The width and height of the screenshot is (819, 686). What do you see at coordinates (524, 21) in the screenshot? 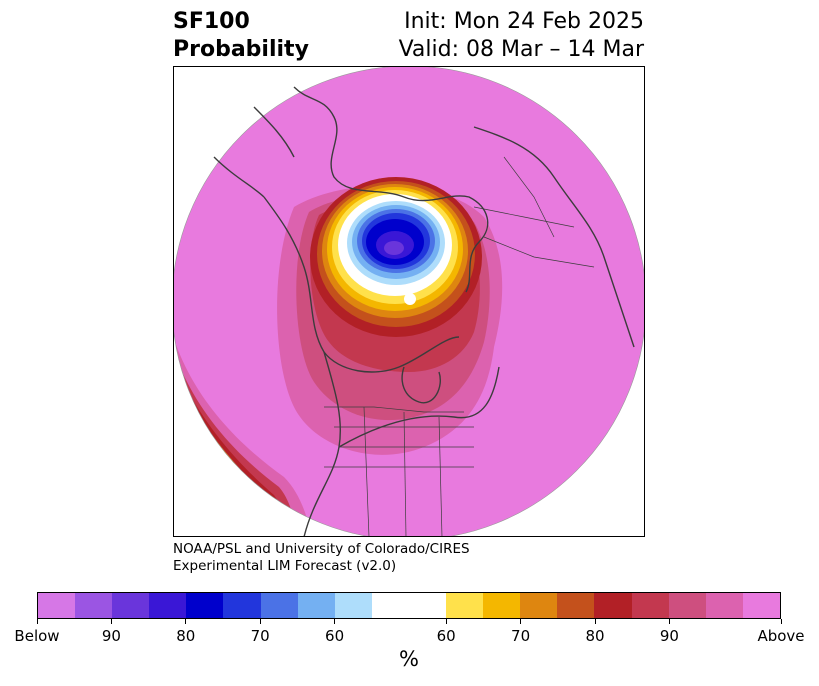
I see `init-date: Init: Mon 24 Feb 2025` at bounding box center [524, 21].